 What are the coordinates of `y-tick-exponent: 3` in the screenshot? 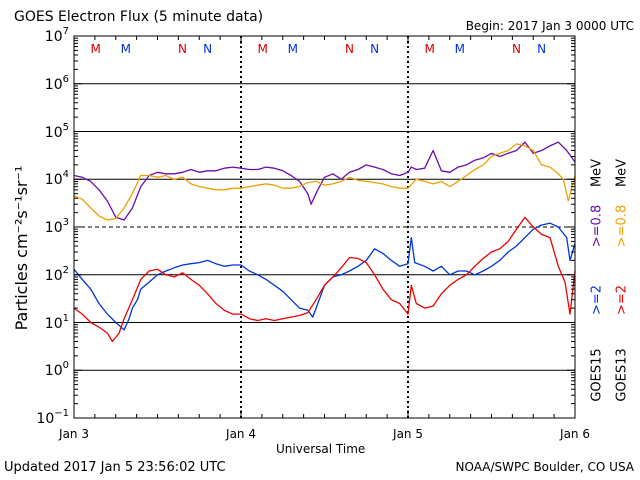 It's located at (65, 222).